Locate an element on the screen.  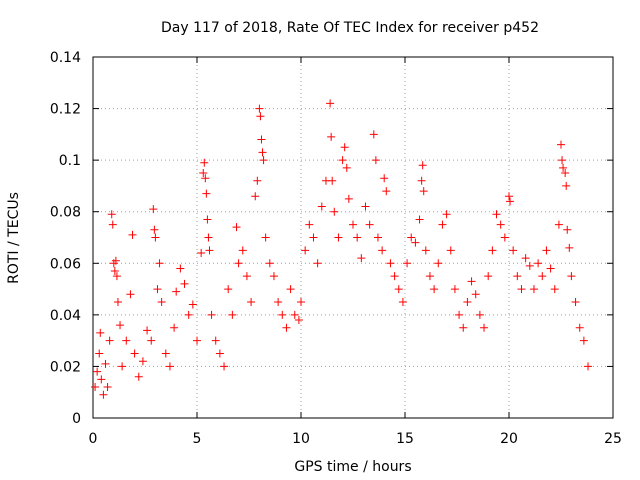
y-tick-label: 0.1 is located at coordinates (70, 161).